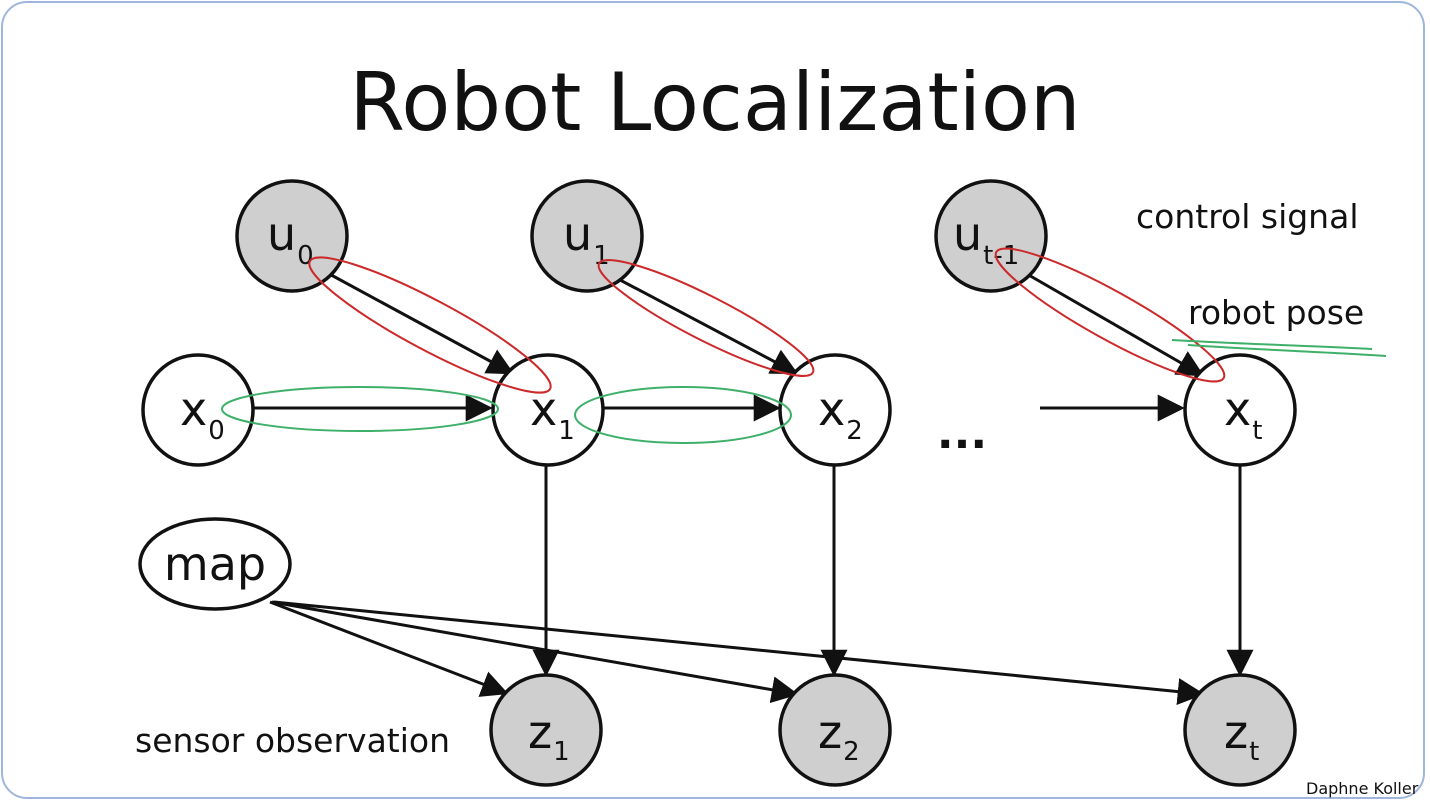  Describe the element at coordinates (202, 414) in the screenshot. I see `label-x0: x0` at that location.